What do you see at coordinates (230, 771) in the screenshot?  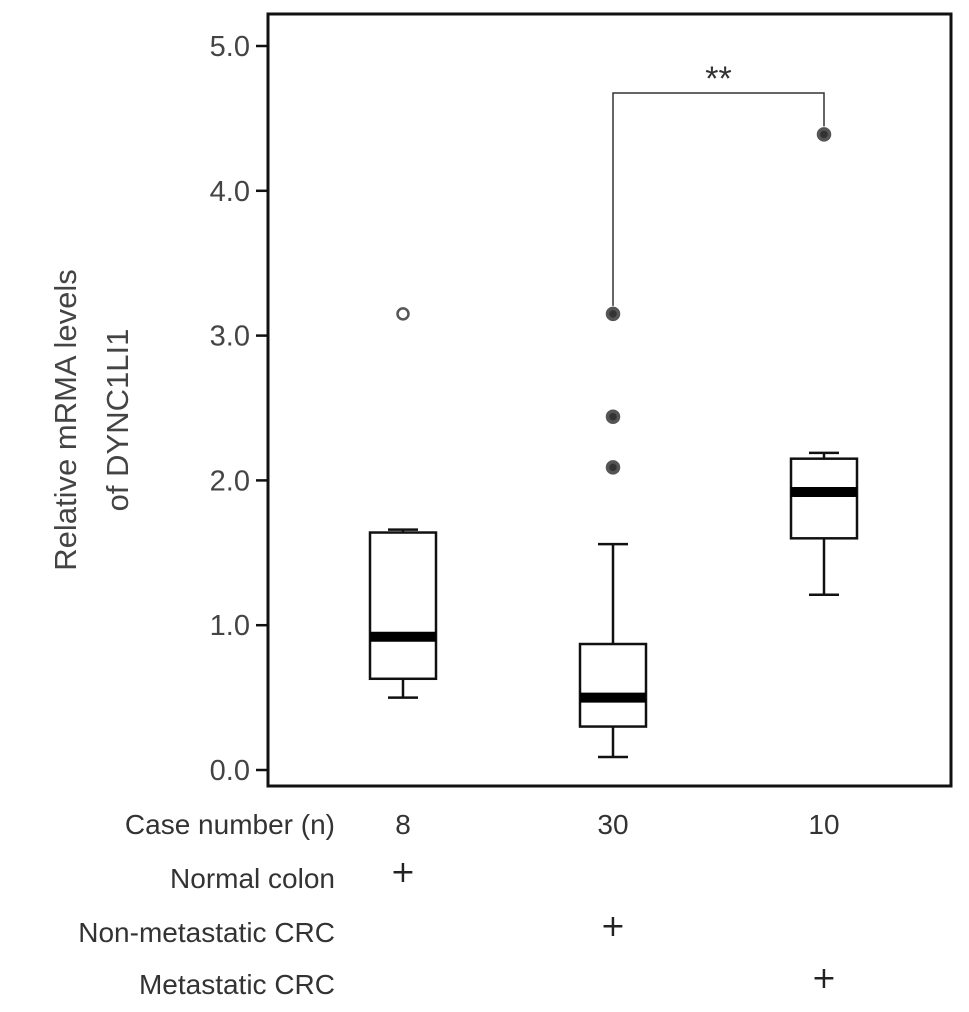 I see `y-tick-label: 0.0` at bounding box center [230, 771].